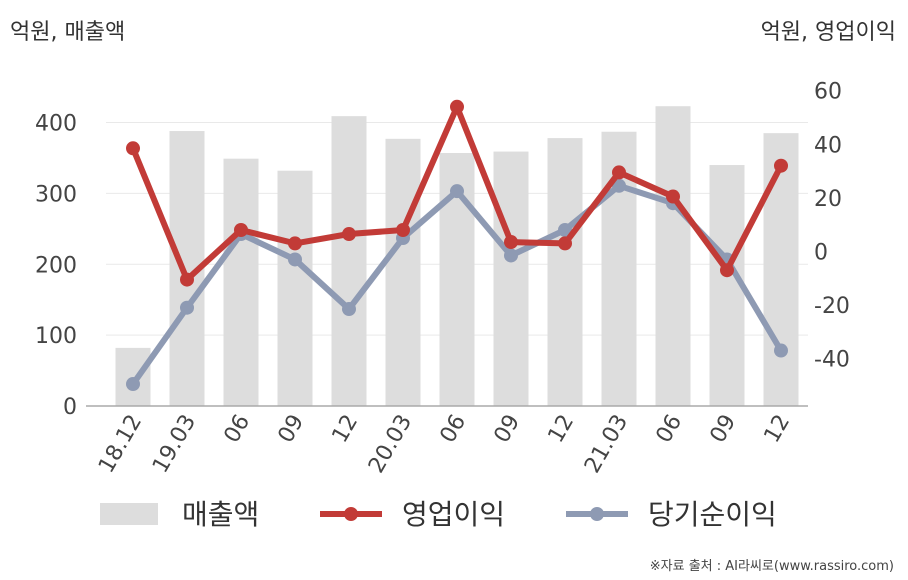 The height and width of the screenshot is (580, 908). Describe the element at coordinates (56, 124) in the screenshot. I see `left-axis-tick-label: 400` at that location.